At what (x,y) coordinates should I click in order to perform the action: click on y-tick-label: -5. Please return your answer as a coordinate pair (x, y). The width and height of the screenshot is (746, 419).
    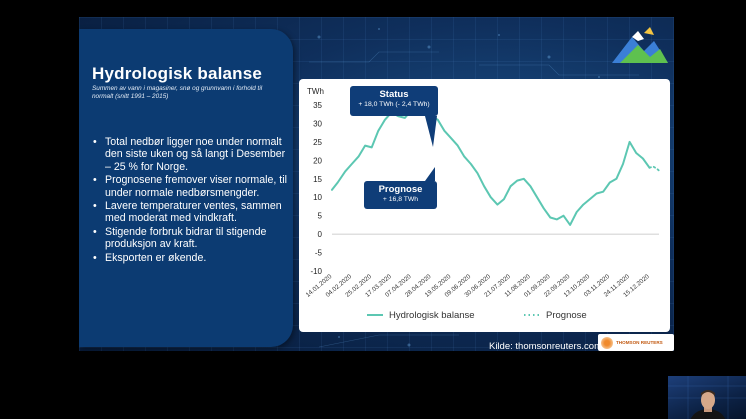
    Looking at the image, I should click on (319, 253).